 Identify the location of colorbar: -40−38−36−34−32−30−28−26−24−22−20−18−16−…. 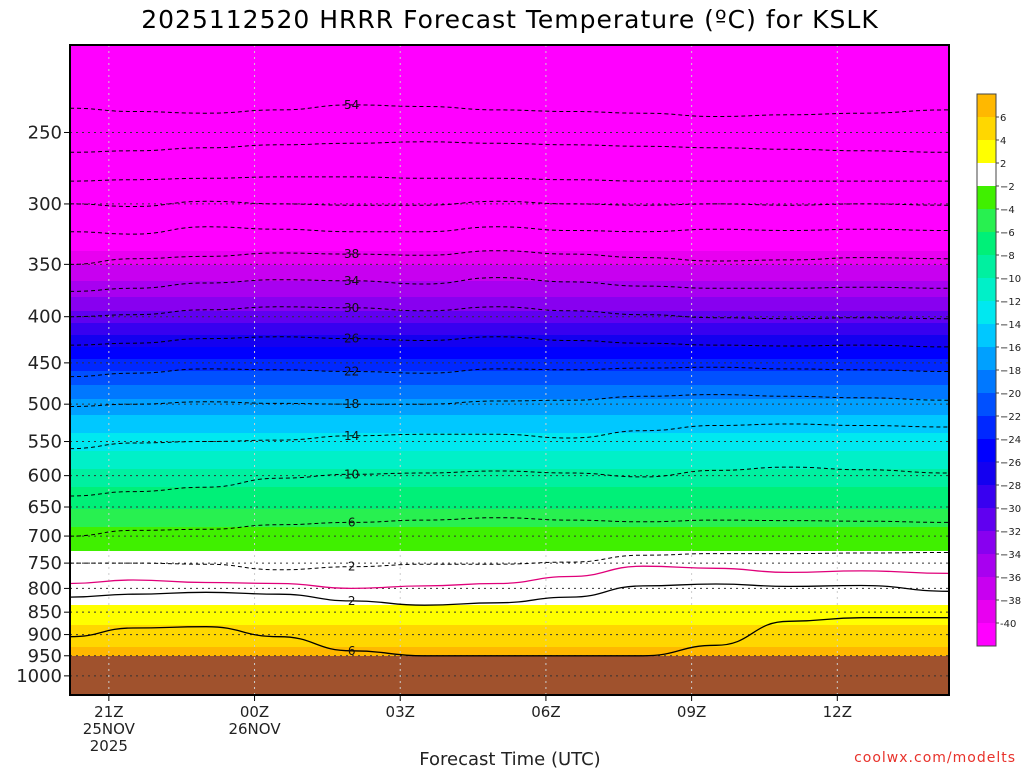
(998, 370).